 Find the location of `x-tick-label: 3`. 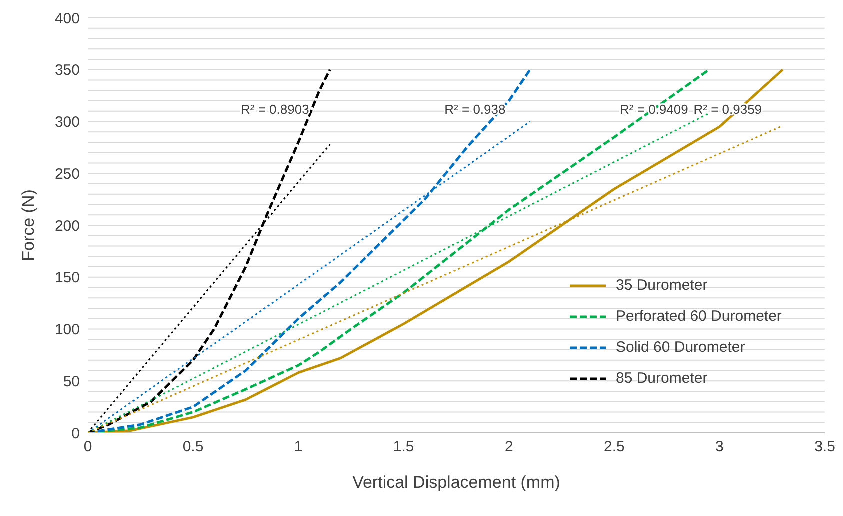

x-tick-label: 3 is located at coordinates (720, 447).